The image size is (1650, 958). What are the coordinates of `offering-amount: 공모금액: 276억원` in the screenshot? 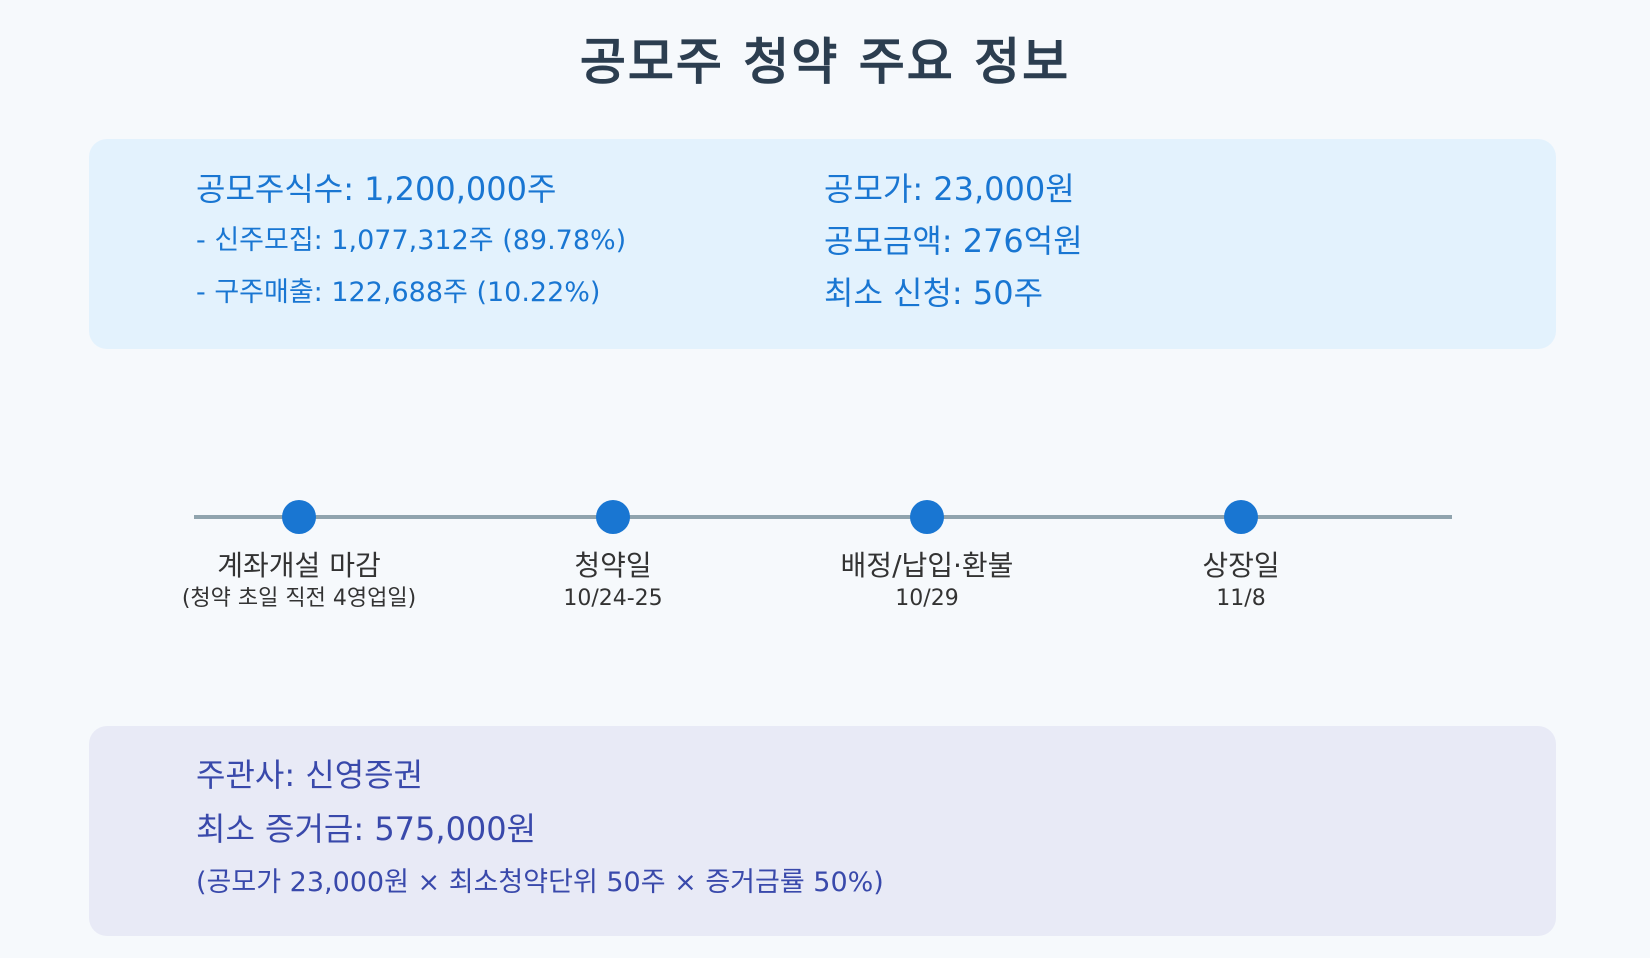 It's located at (953, 241).